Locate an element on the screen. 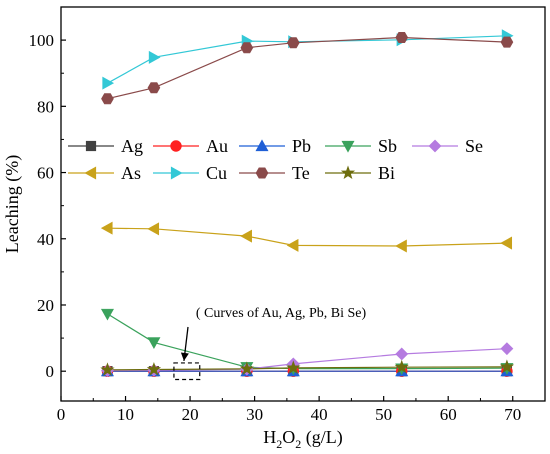  legend-item-cu: Cu is located at coordinates (190, 173).